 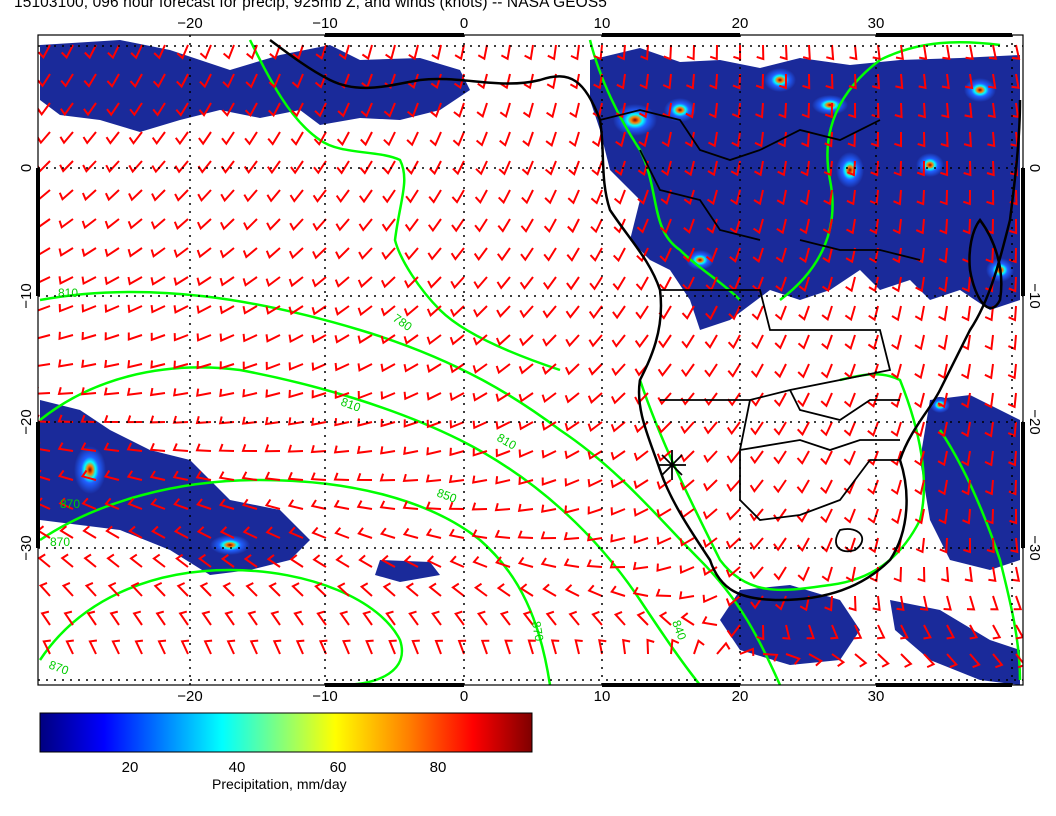 I want to click on precip-cell, so click(x=700, y=260).